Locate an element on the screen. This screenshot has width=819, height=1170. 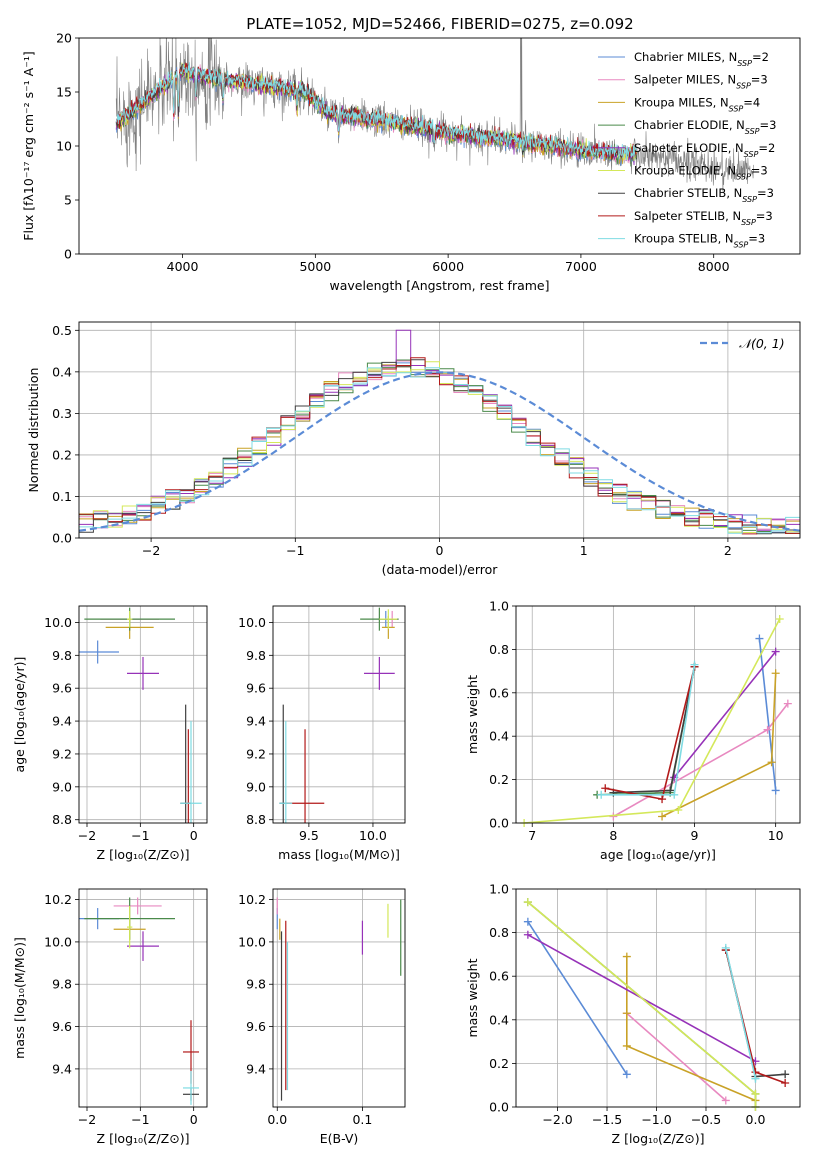
y-tick-label: 15 is located at coordinates (64, 92).